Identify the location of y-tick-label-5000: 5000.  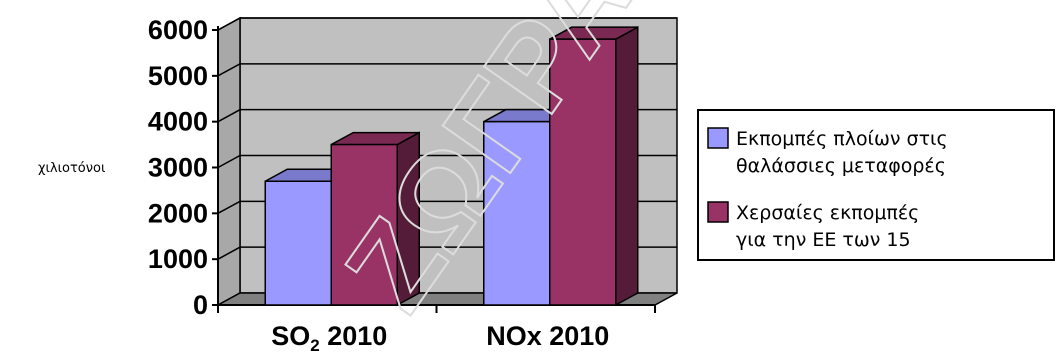
(178, 76).